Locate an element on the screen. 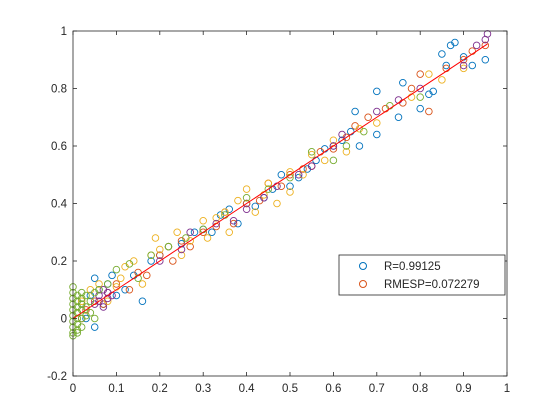 This screenshot has height=420, width=560. x-tick-label: 0.6 is located at coordinates (333, 389).